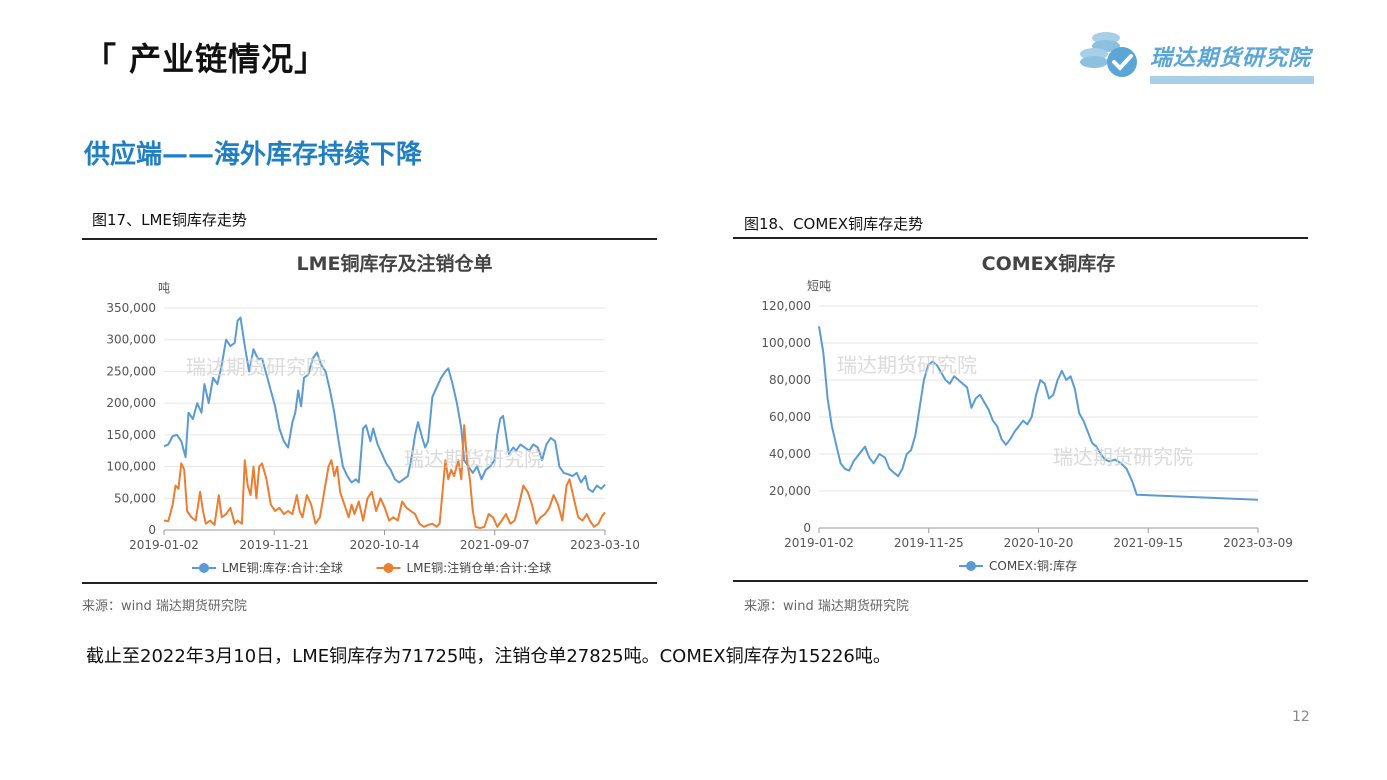 This screenshot has width=1387, height=780. I want to click on y-tick-label: 40,000, so click(790, 454).